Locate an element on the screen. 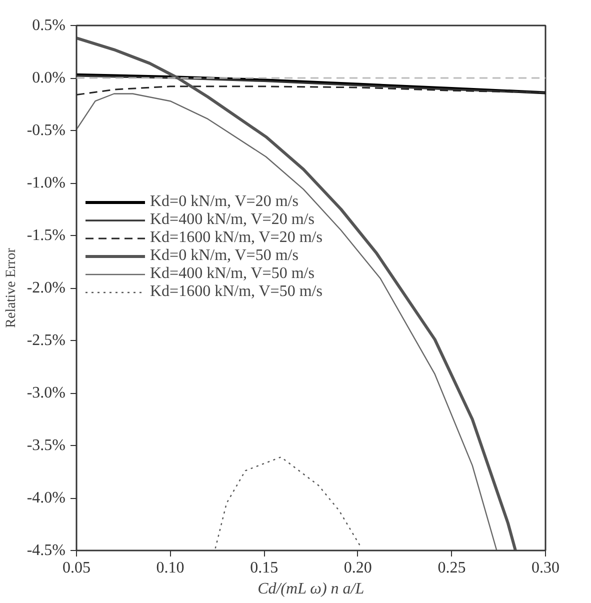 This screenshot has height=603, width=591. y-tick-label: 0.5% is located at coordinates (49, 25).